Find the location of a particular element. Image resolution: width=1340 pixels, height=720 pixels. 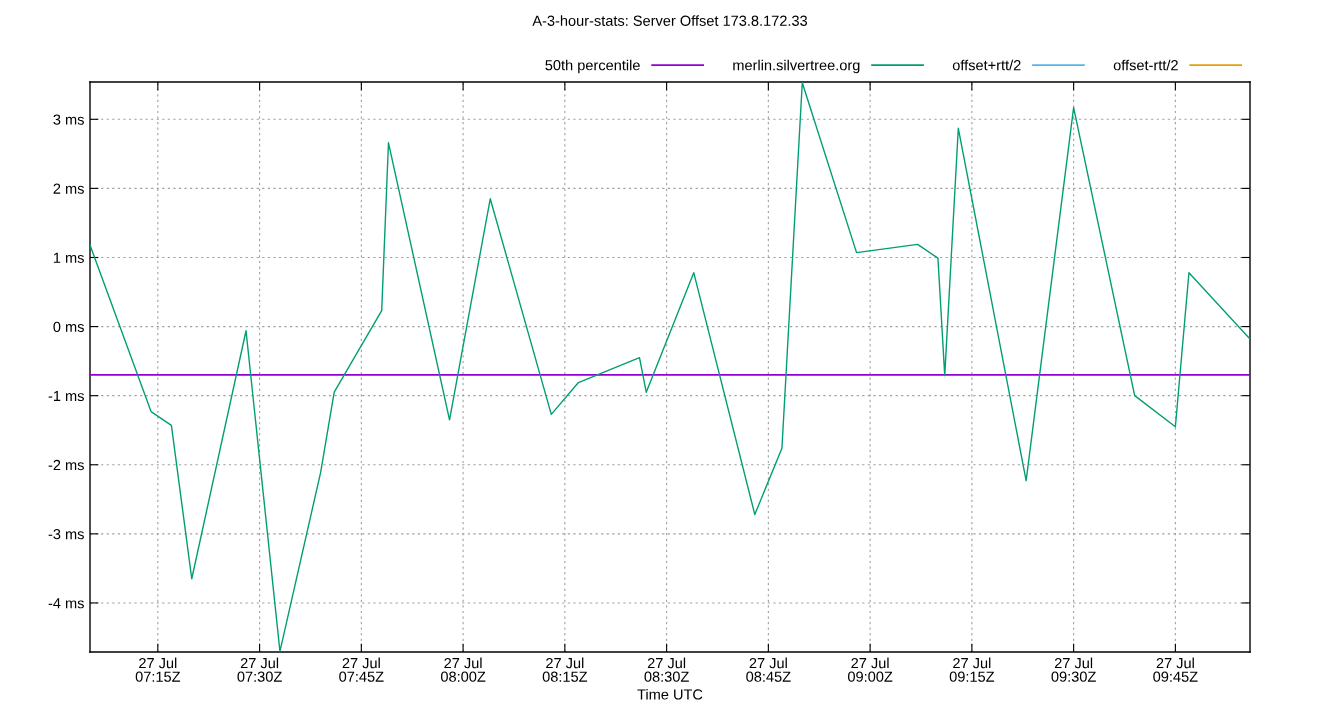

legend-label: 50th percentile is located at coordinates (592, 66).